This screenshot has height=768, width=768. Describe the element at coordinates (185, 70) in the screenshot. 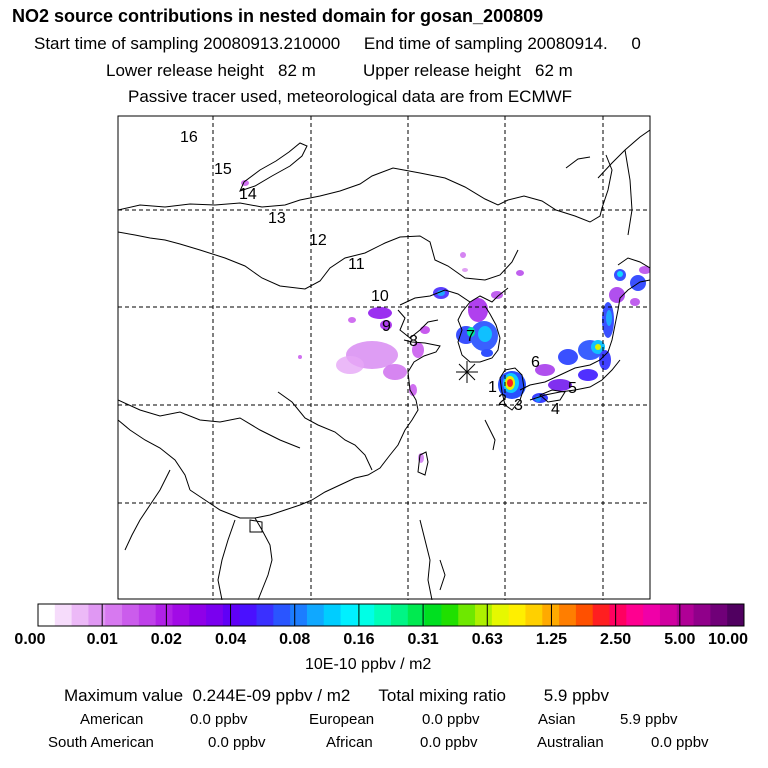

I see `lower-label: Lower release height` at that location.